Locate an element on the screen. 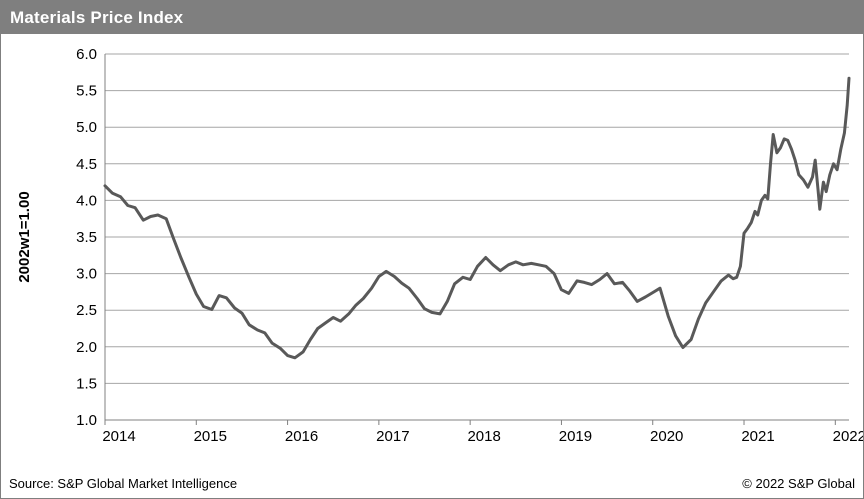  y-tick-label: 4.5 is located at coordinates (86, 164).